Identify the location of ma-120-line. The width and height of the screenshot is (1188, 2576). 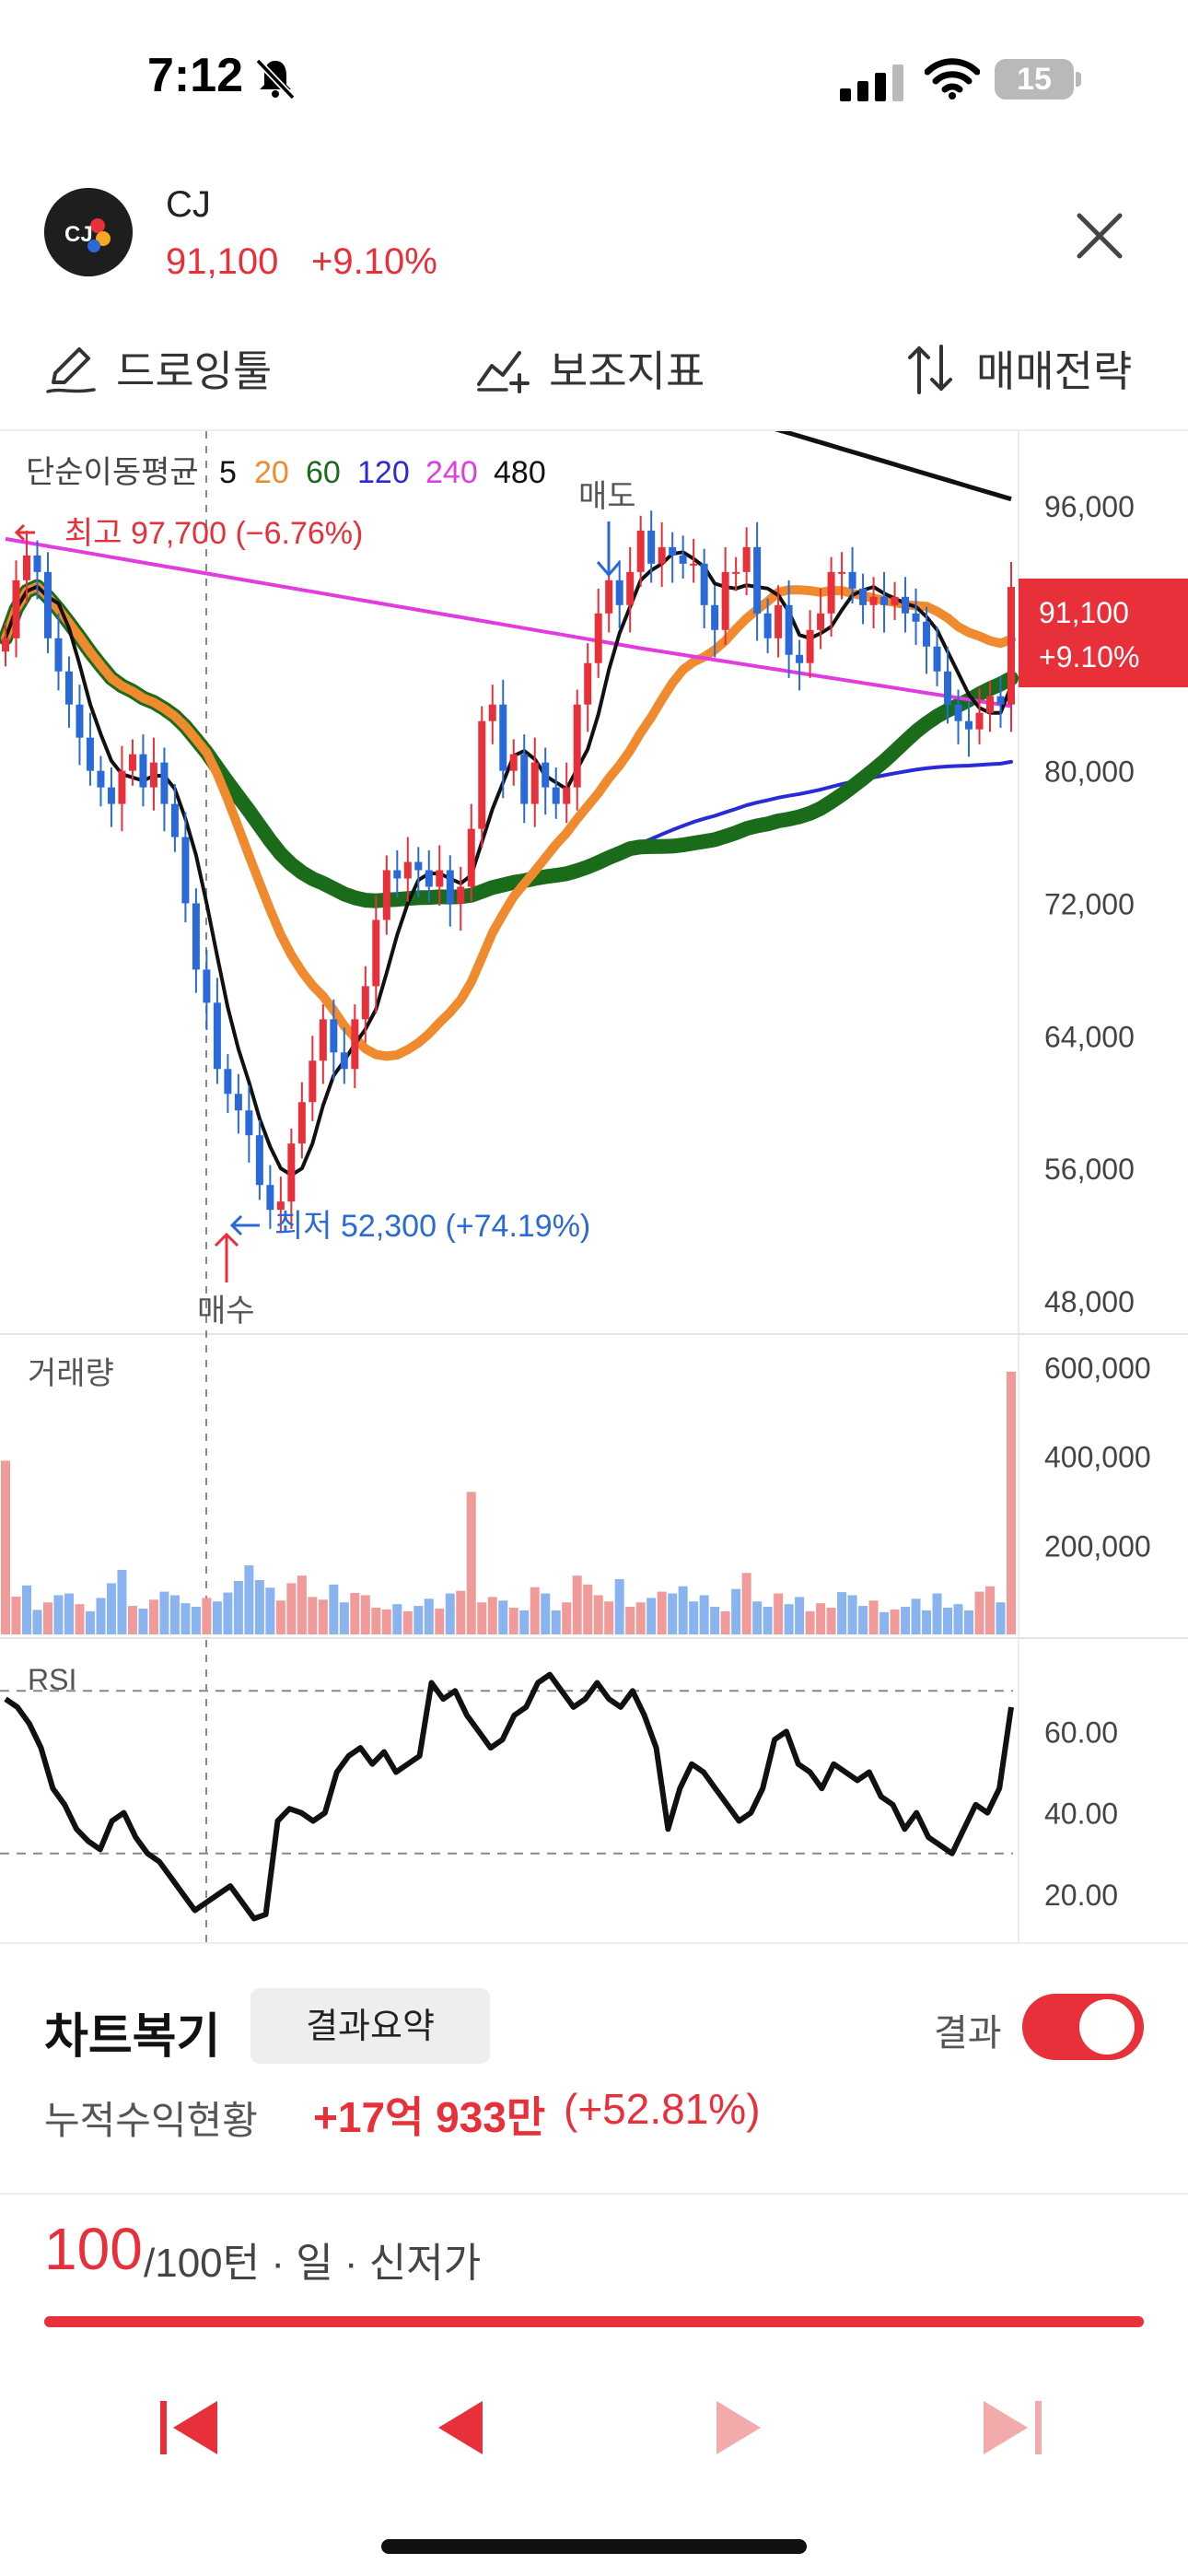
(508, 743).